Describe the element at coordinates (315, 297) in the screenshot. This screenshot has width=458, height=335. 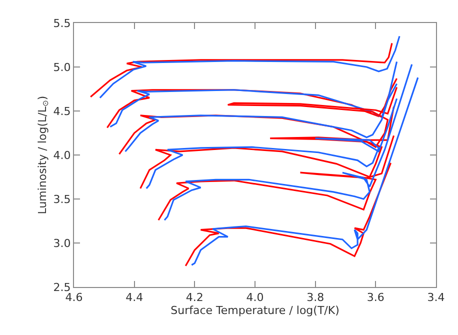
I see `x-tick-label: 3.8` at that location.